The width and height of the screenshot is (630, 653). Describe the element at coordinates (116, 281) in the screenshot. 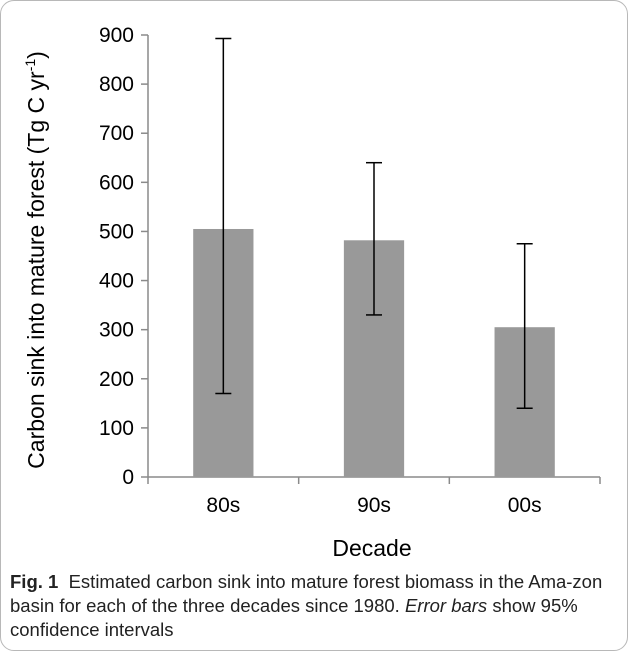

I see `y-tick-label: 400` at that location.